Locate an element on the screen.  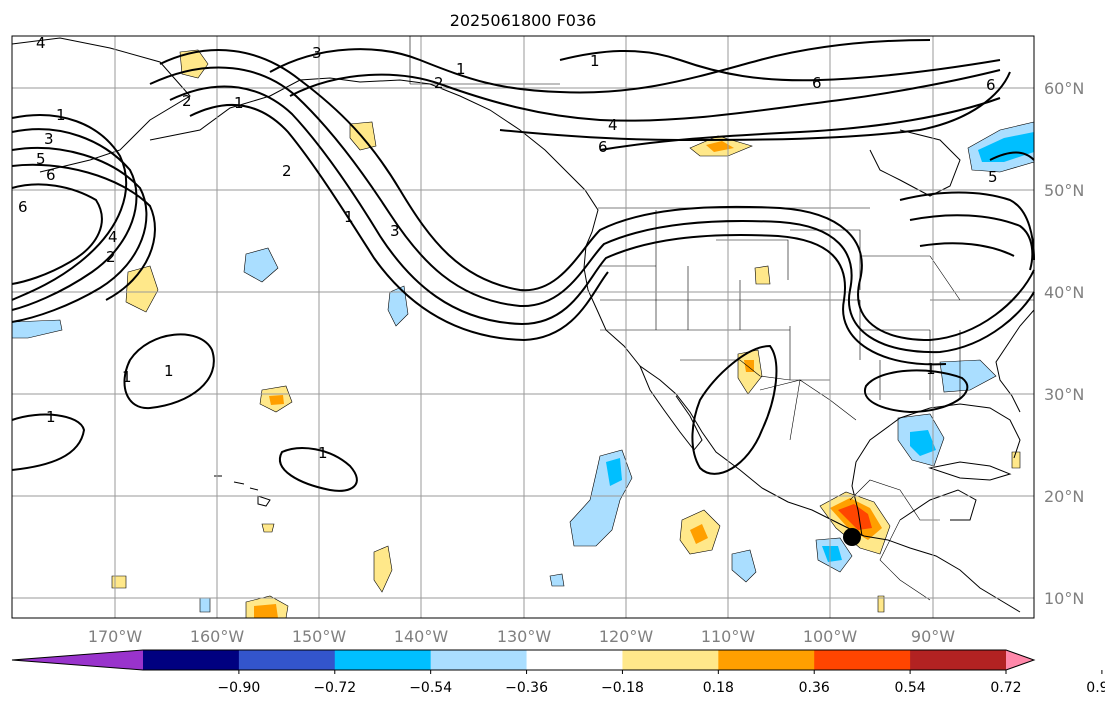
storm-position-marker is located at coordinates (852, 537).